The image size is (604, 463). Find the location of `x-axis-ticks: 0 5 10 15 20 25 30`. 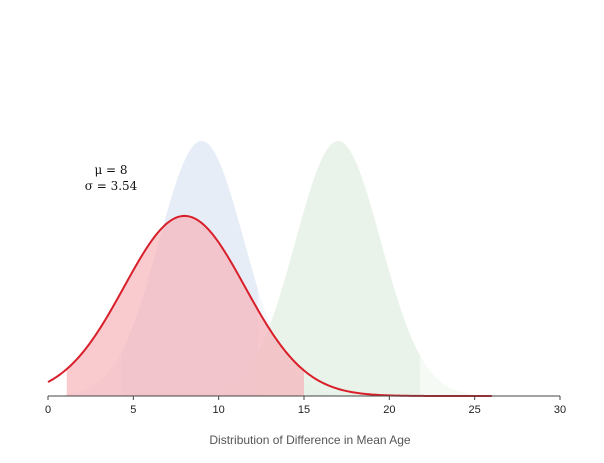

x-axis-ticks: 0 5 10 15 20 25 30 is located at coordinates (305, 406).